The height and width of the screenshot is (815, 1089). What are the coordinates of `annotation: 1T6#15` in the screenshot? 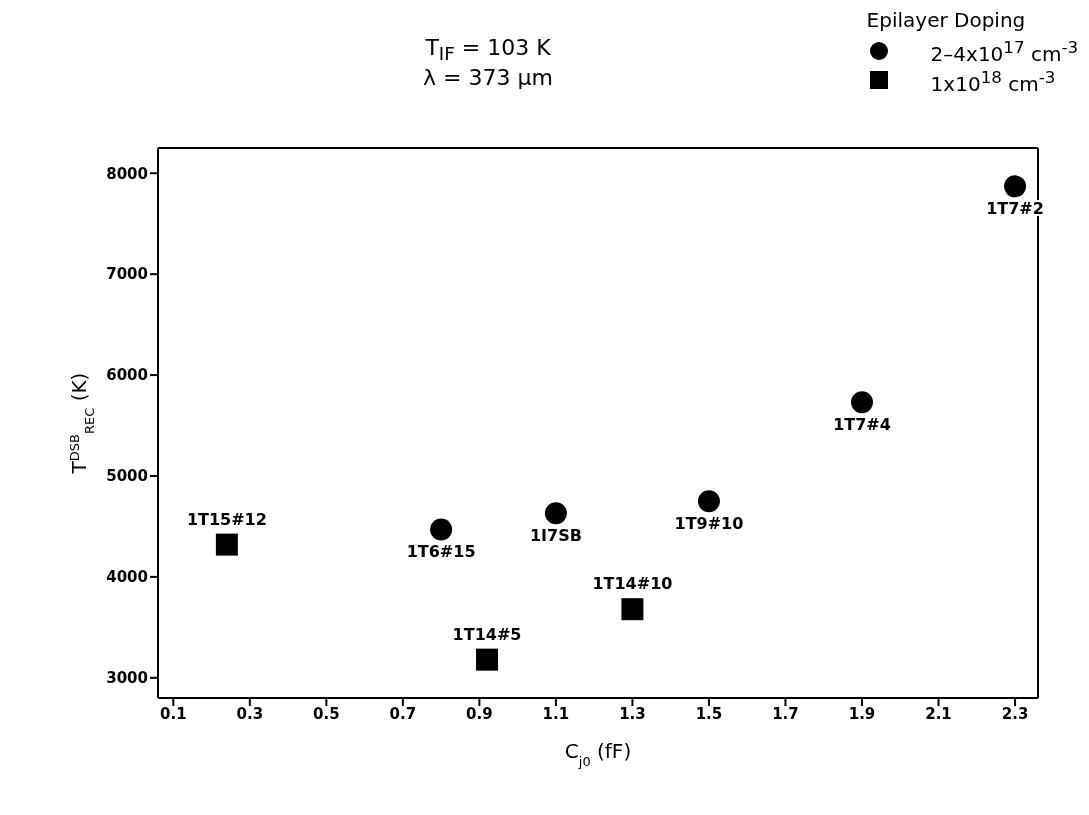 It's located at (441, 552).